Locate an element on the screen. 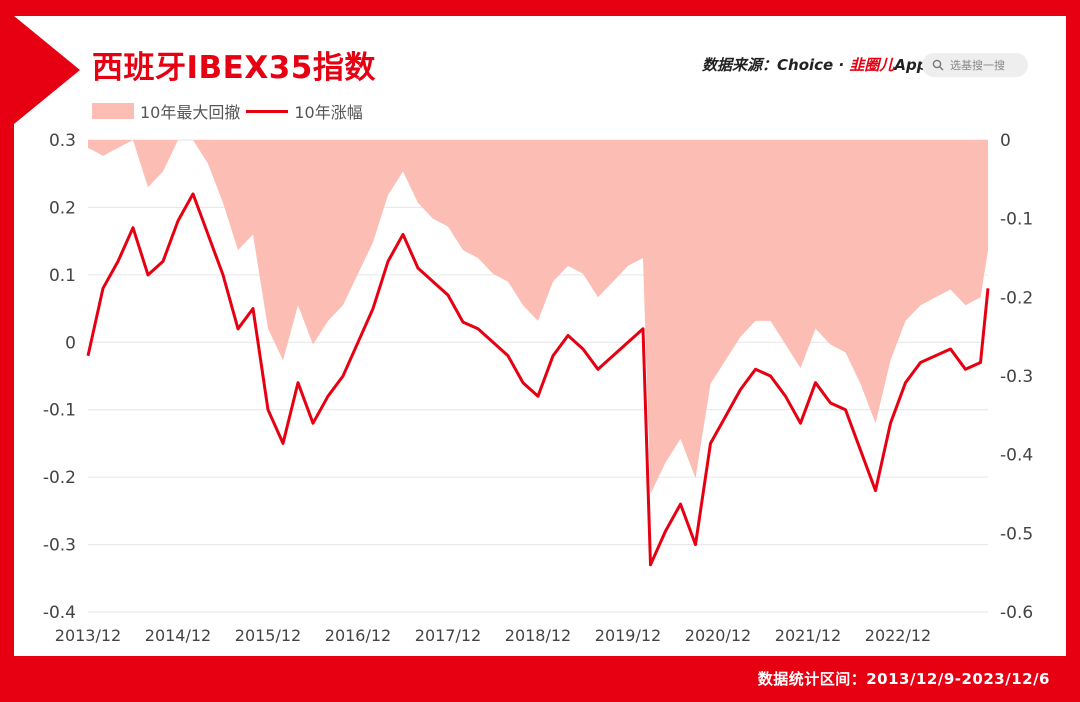 Image resolution: width=1080 pixels, height=702 pixels. x-tick-label: 2016/12 is located at coordinates (358, 635).